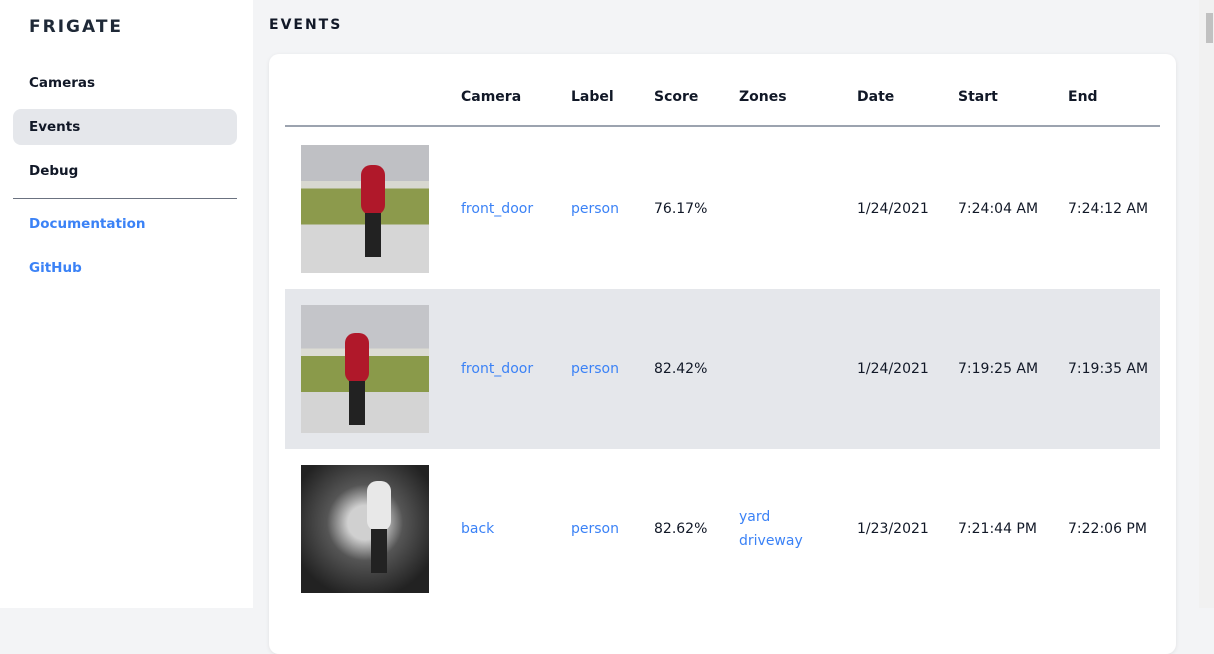 This screenshot has height=654, width=1214. What do you see at coordinates (125, 198) in the screenshot?
I see `sidebar-divider` at bounding box center [125, 198].